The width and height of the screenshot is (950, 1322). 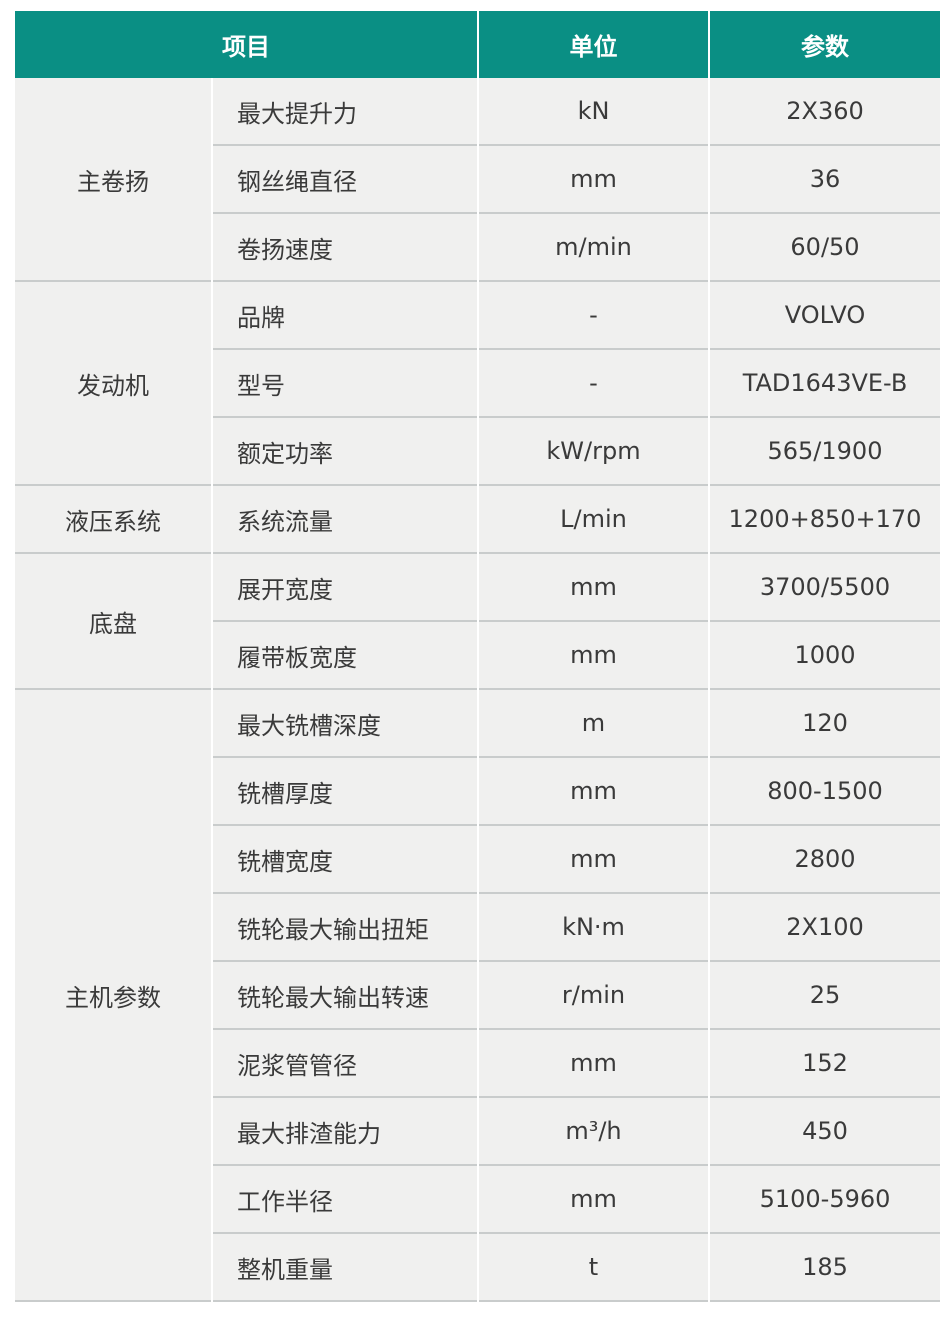 I want to click on header-item: 项目, so click(x=246, y=44).